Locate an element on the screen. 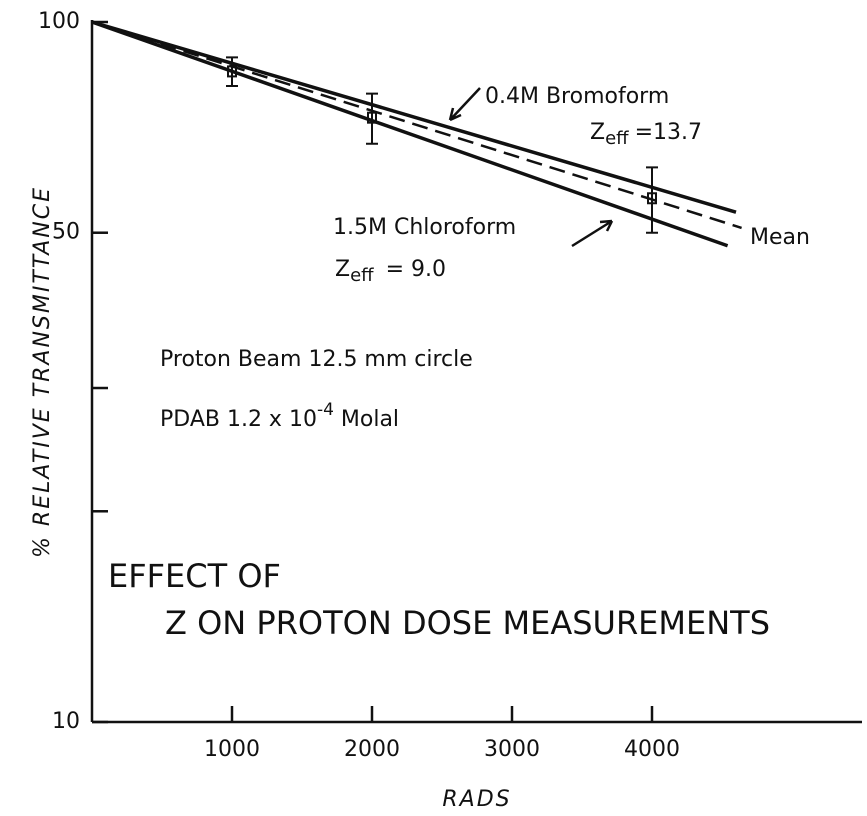 This screenshot has height=816, width=867. note-sup: -4 is located at coordinates (325, 410).